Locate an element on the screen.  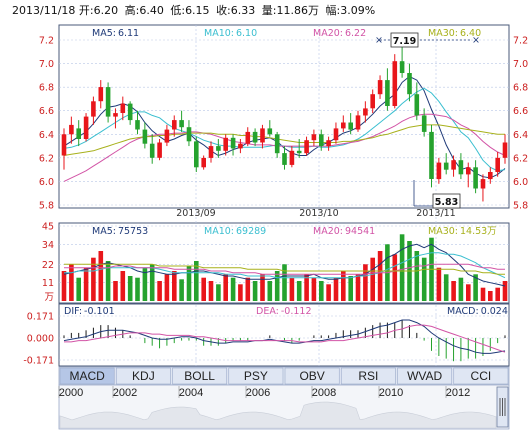
min-marker: 5.83 is located at coordinates (437, 194).